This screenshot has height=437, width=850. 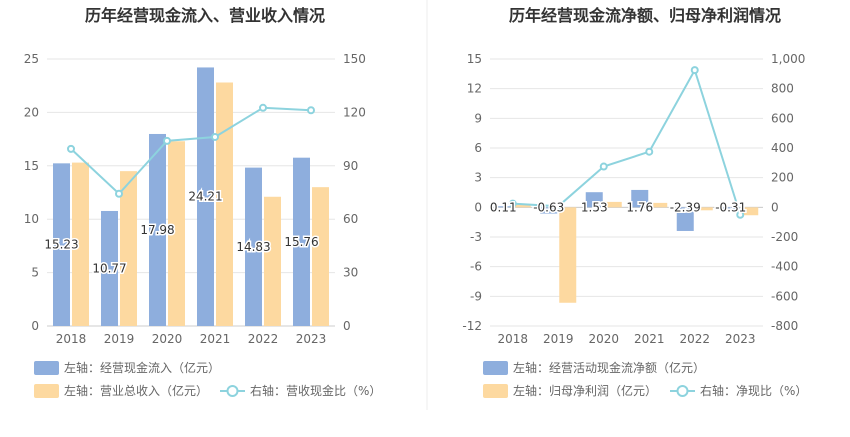 I want to click on left-axis-tick-label: 10, so click(x=31, y=219).